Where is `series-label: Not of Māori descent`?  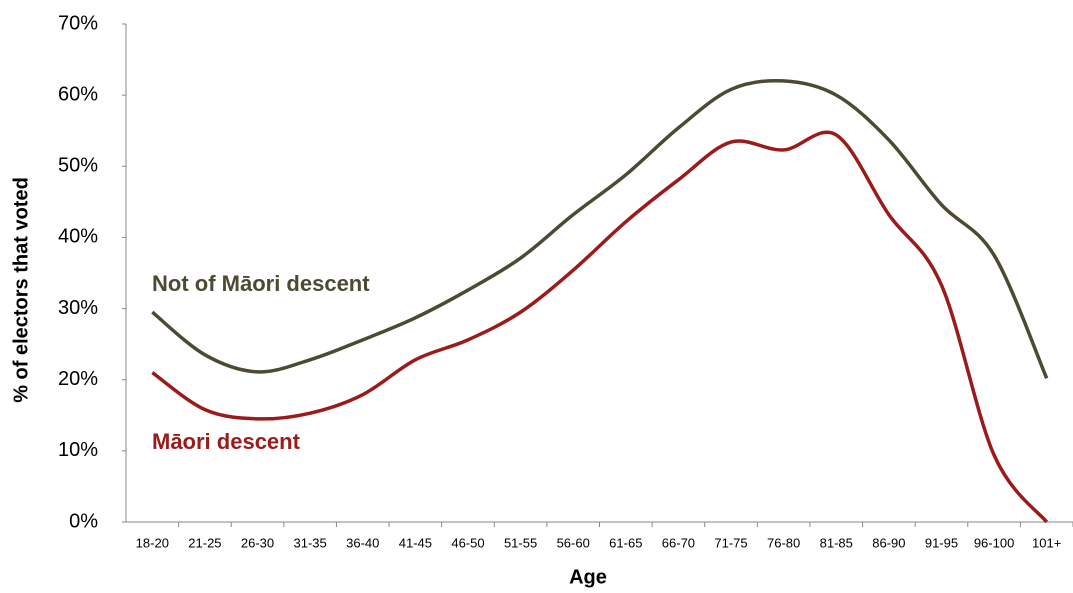
series-label: Not of Māori descent is located at coordinates (261, 283).